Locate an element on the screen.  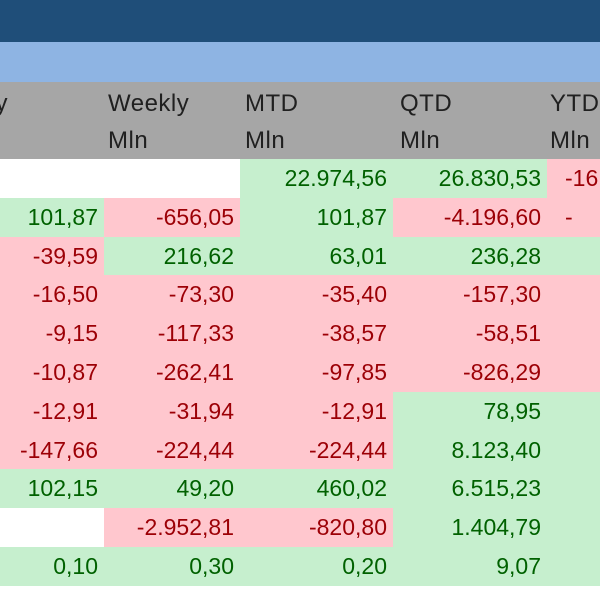
cell-ytd: - is located at coordinates (573, 217).